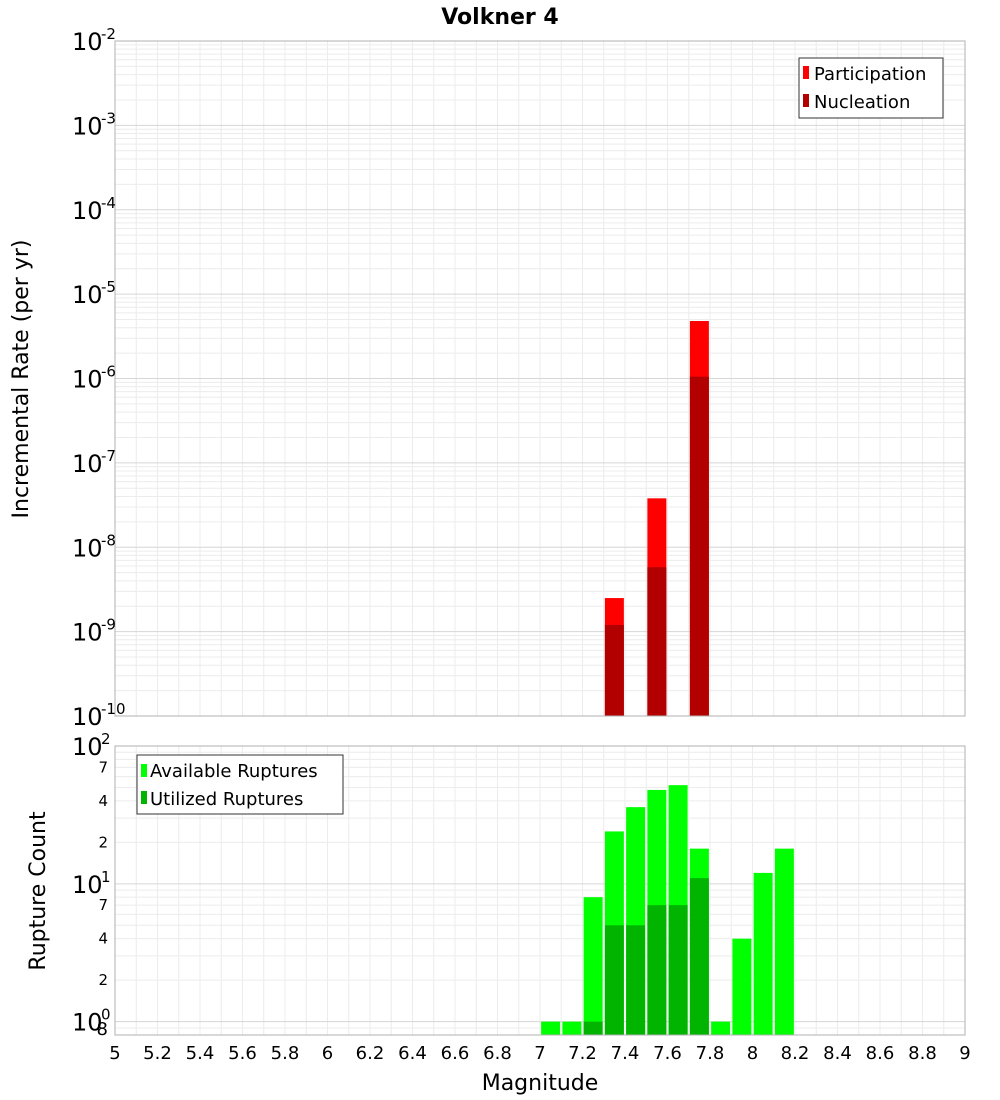 Image resolution: width=1000 pixels, height=1100 pixels. What do you see at coordinates (551, 1028) in the screenshot?
I see `bar-available-ruptures-7.05` at bounding box center [551, 1028].